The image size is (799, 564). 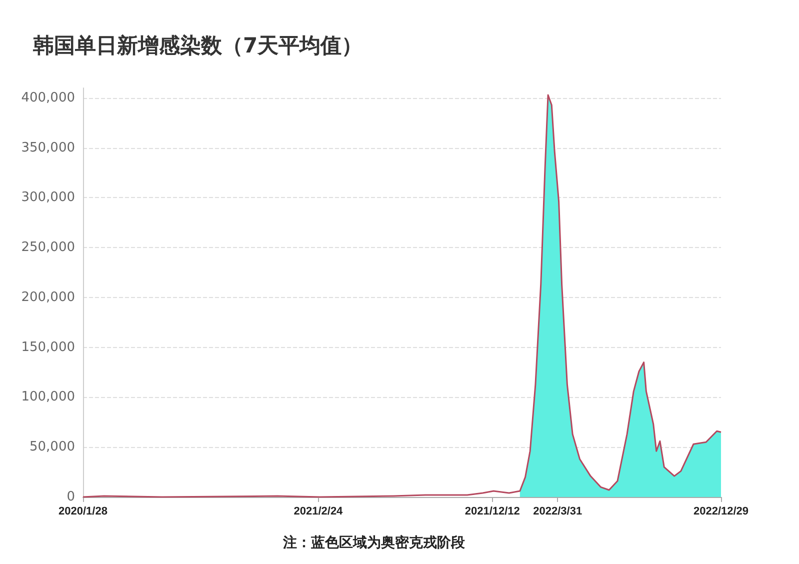 What do you see at coordinates (197, 46) in the screenshot?
I see `chart-title: 韩国单日新增感染数（7天平均值）` at bounding box center [197, 46].